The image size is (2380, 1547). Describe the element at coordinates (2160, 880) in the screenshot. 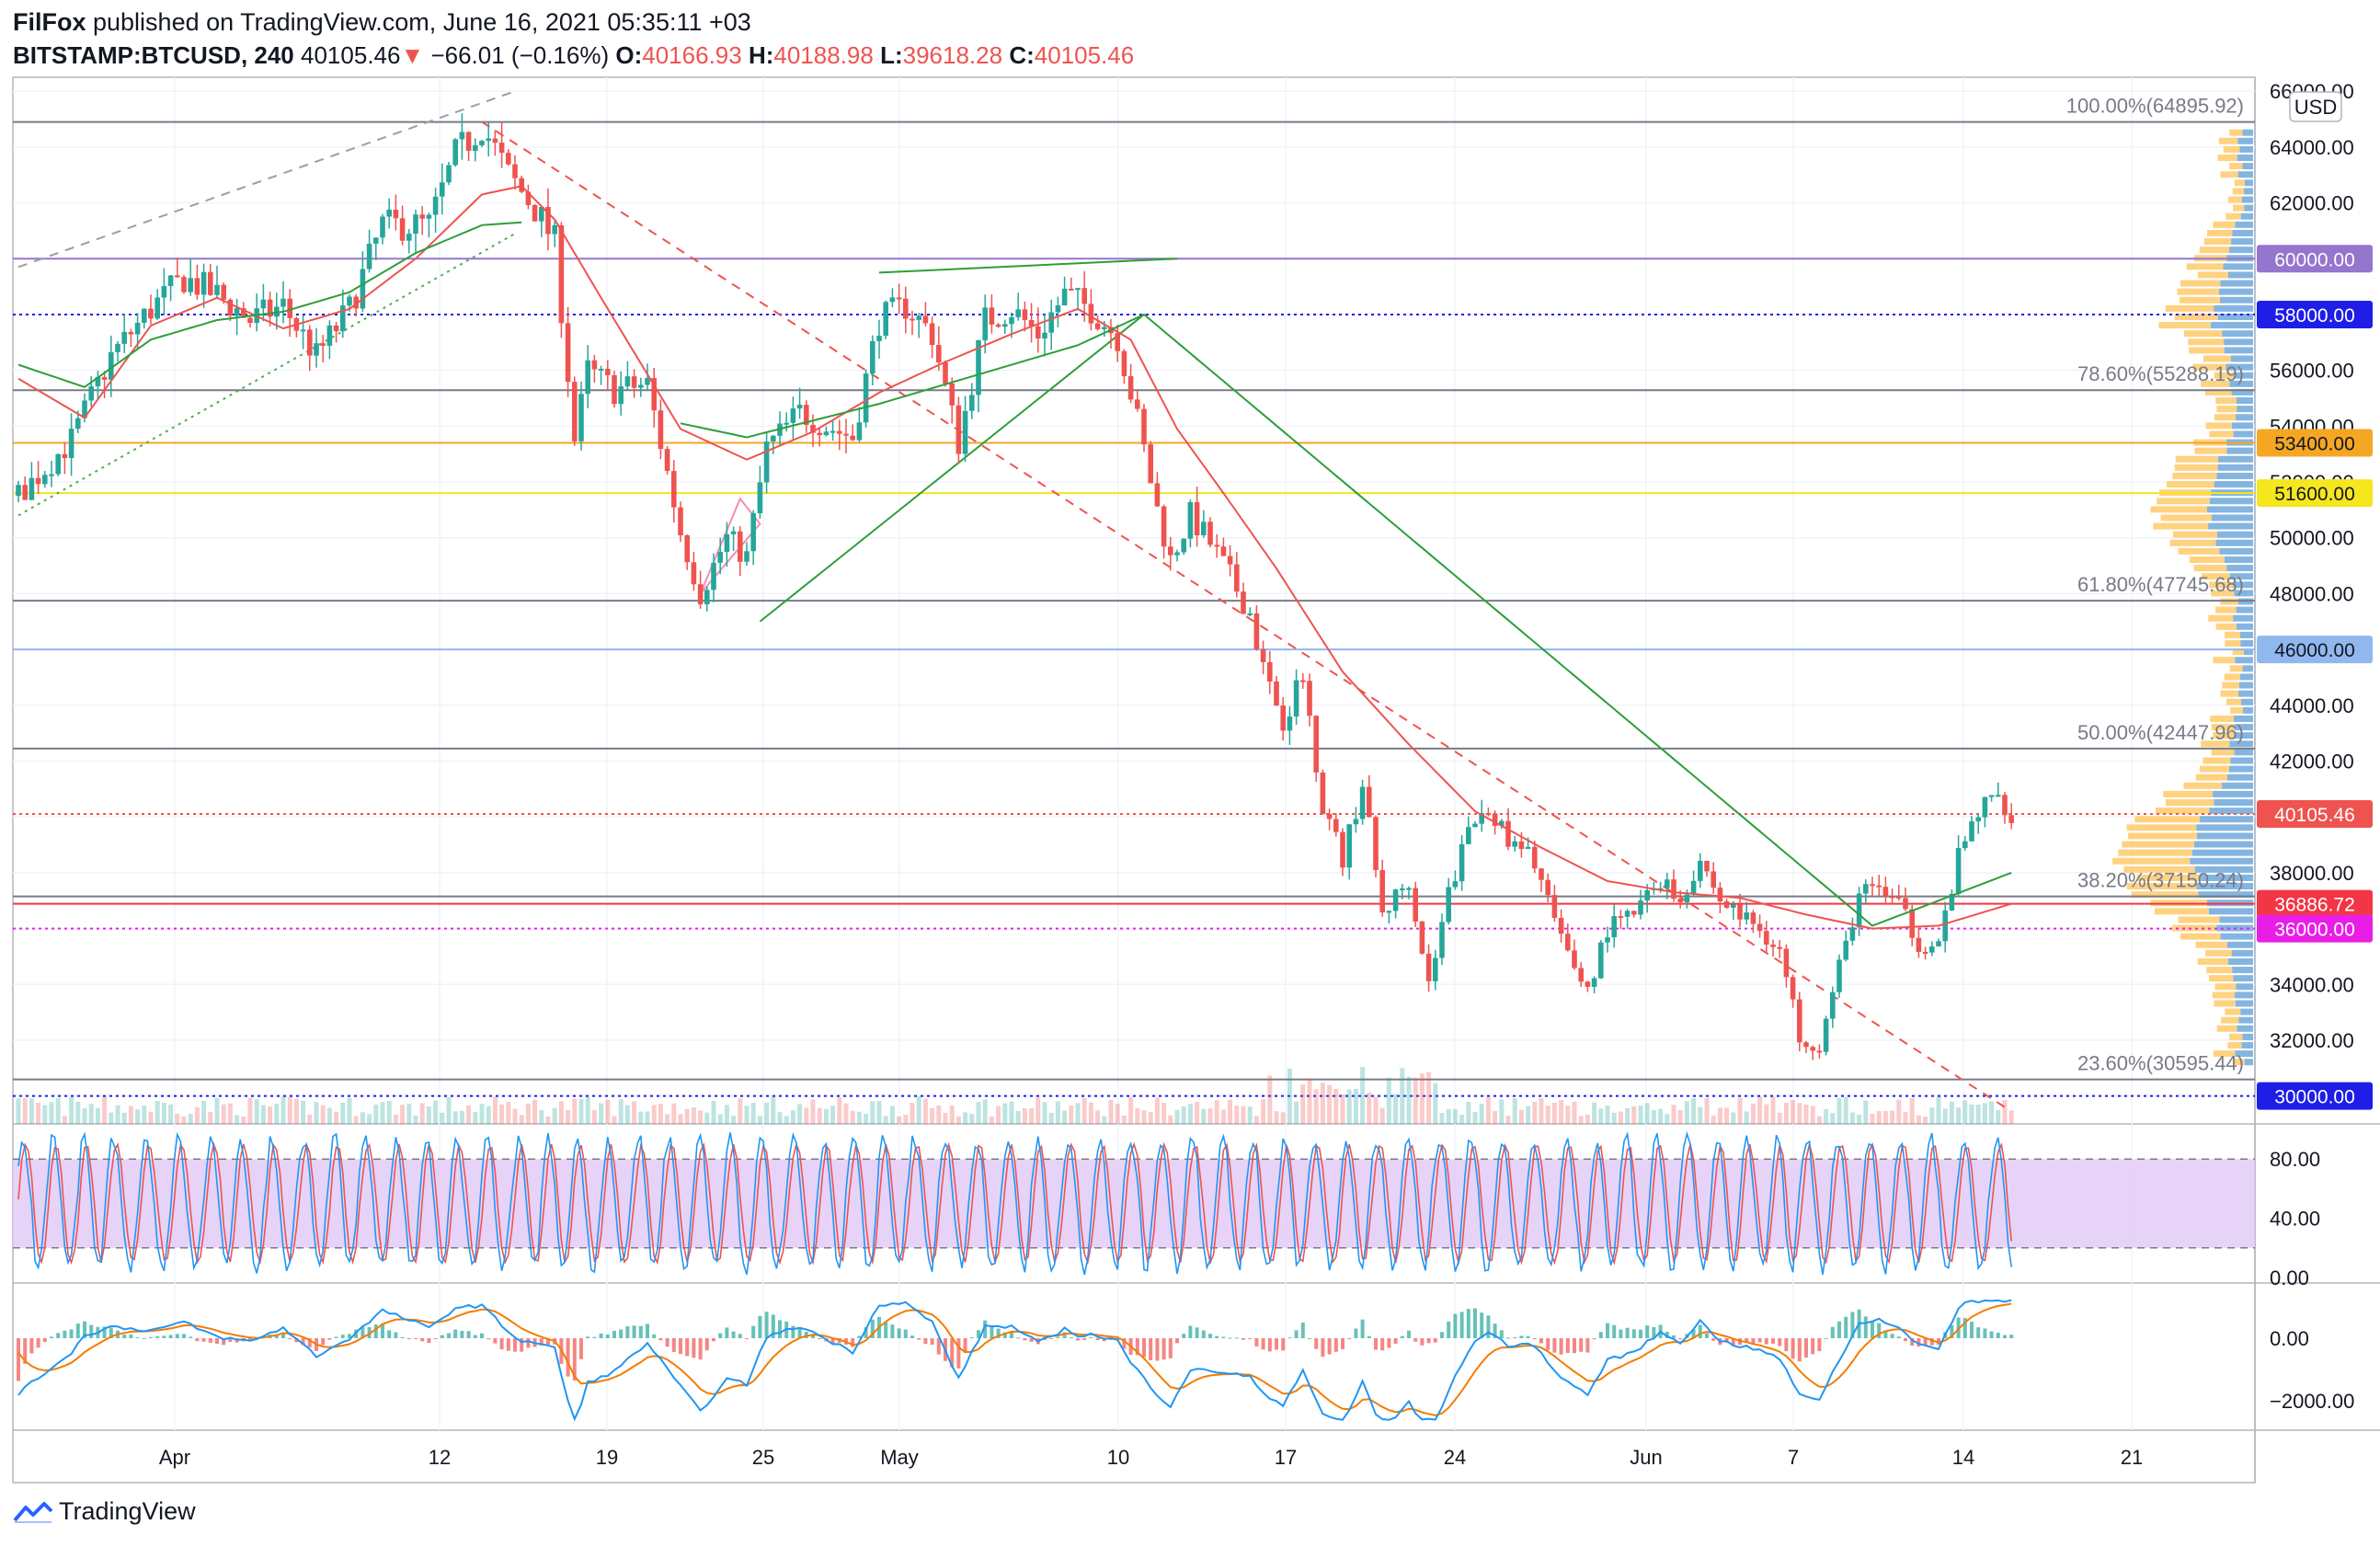

I see `fib-level-label: 38.20%(37150.24)` at that location.